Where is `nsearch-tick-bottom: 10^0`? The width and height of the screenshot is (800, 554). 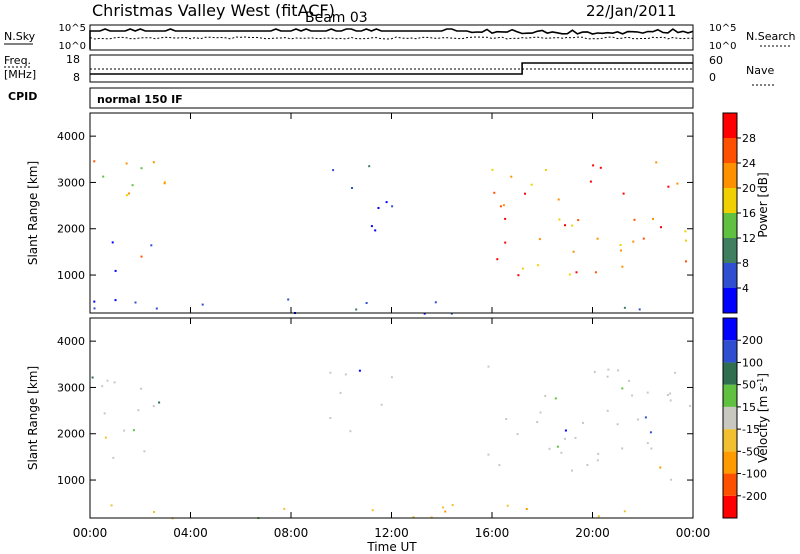 nsearch-tick-bottom: 10^0 is located at coordinates (722, 46).